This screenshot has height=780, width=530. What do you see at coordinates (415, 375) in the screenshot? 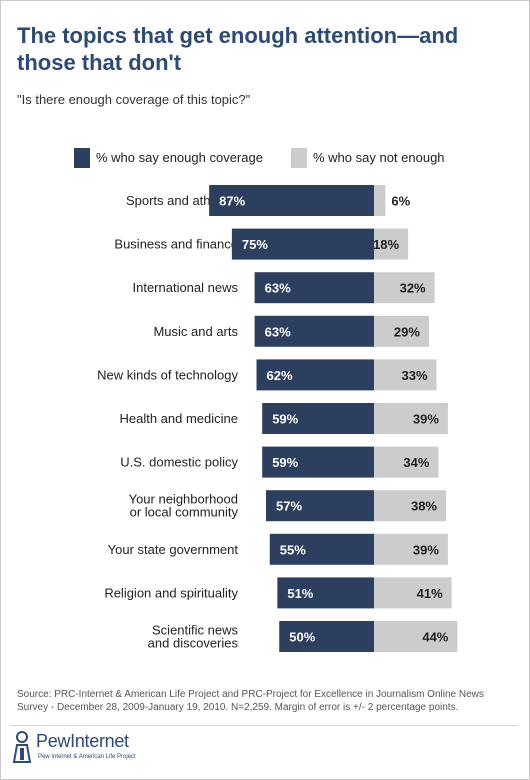
I see `bar-value-label-not-enough: 33%` at bounding box center [415, 375].